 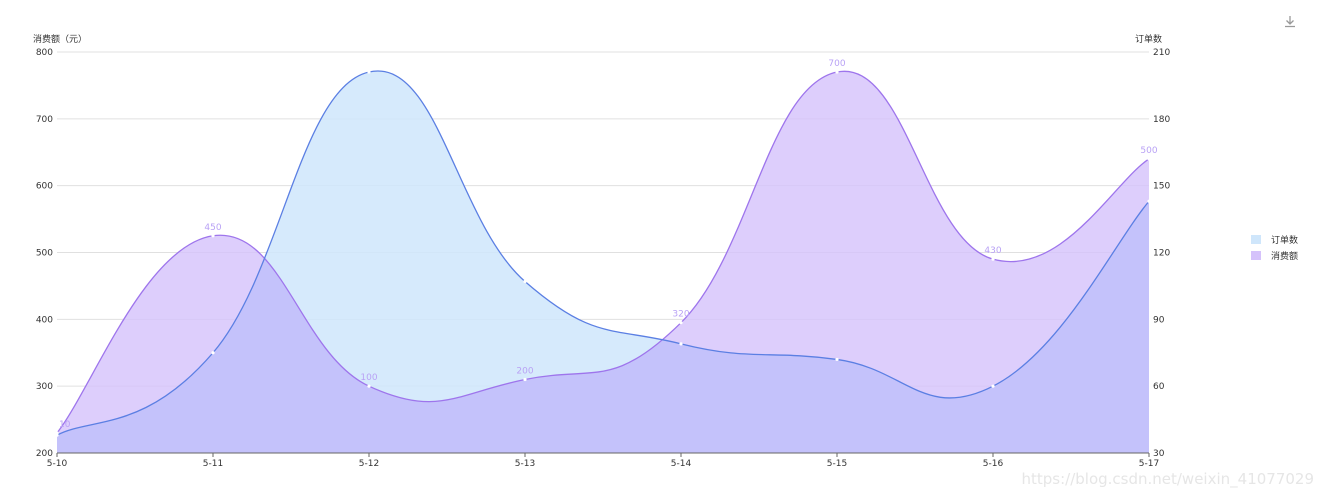 I want to click on x-tick-label: 5-12, so click(x=369, y=464).